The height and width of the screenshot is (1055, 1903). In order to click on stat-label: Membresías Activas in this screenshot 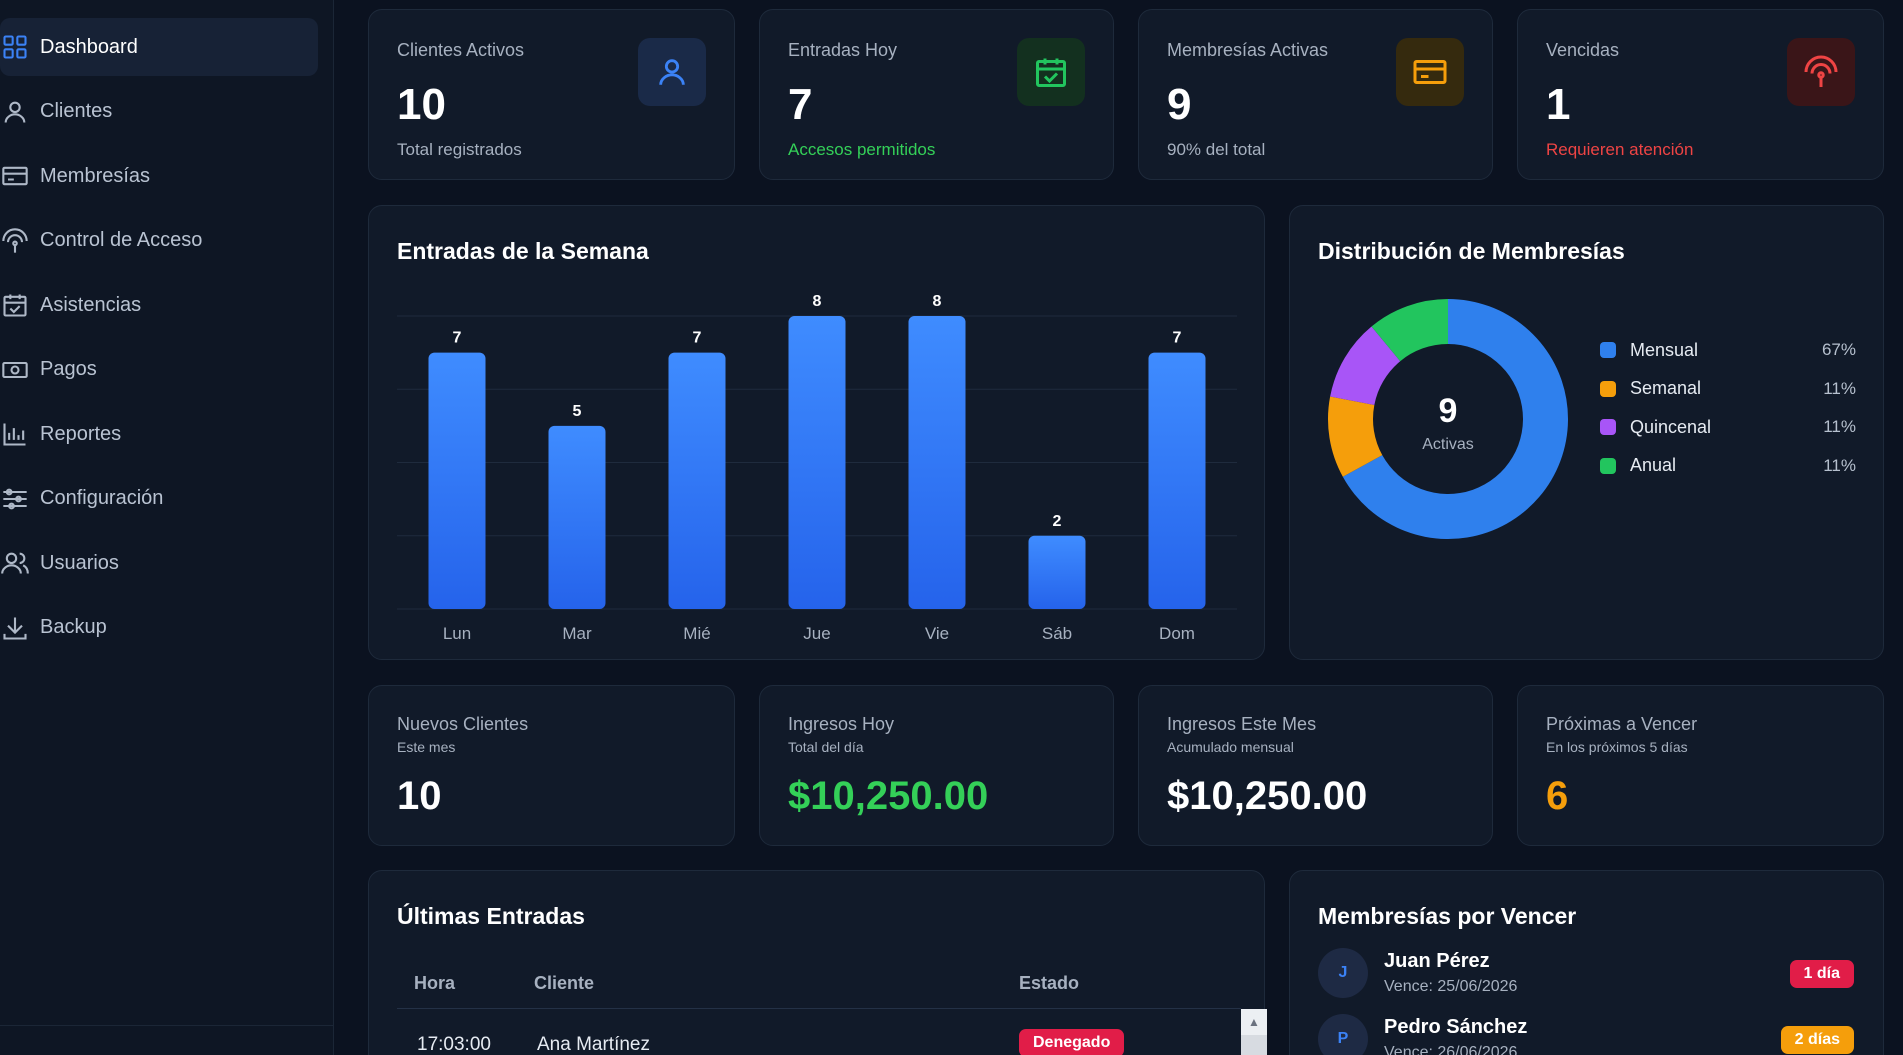, I will do `click(1248, 50)`.